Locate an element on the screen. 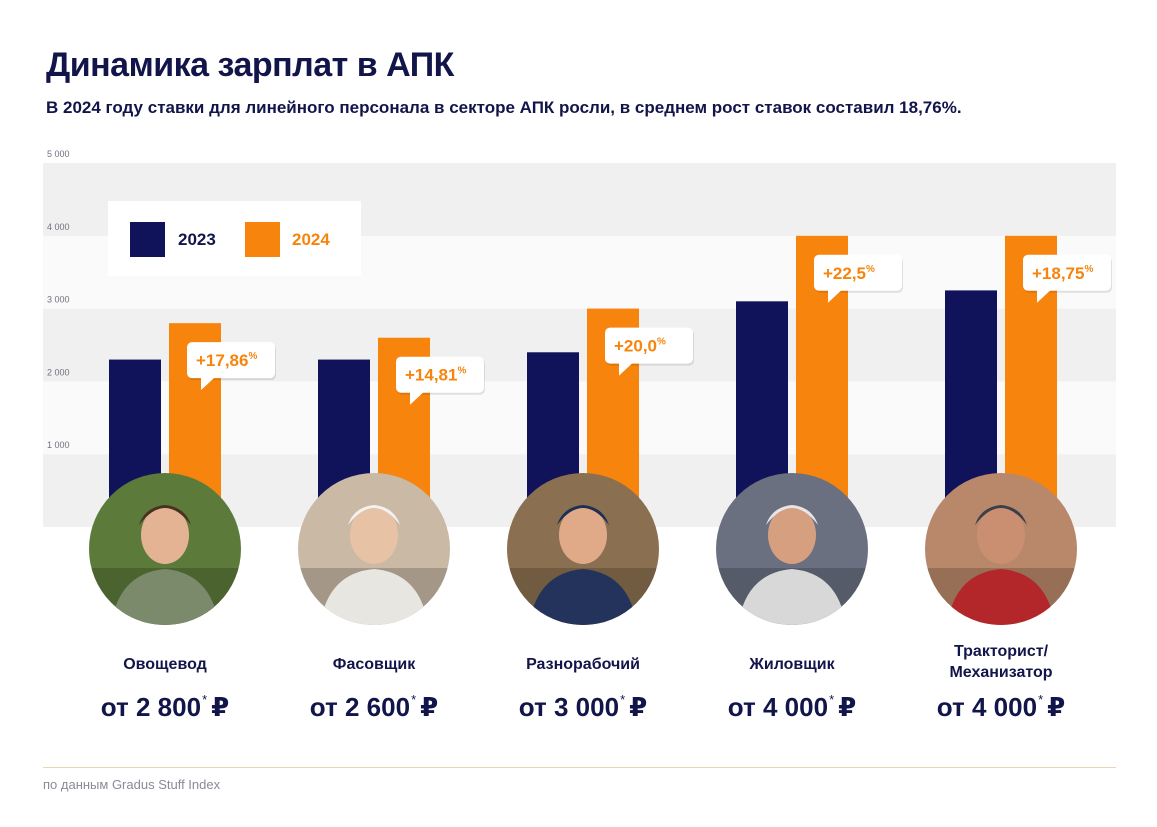 This screenshot has width=1157, height=827. salary-amount: 3 000 is located at coordinates (586, 707).